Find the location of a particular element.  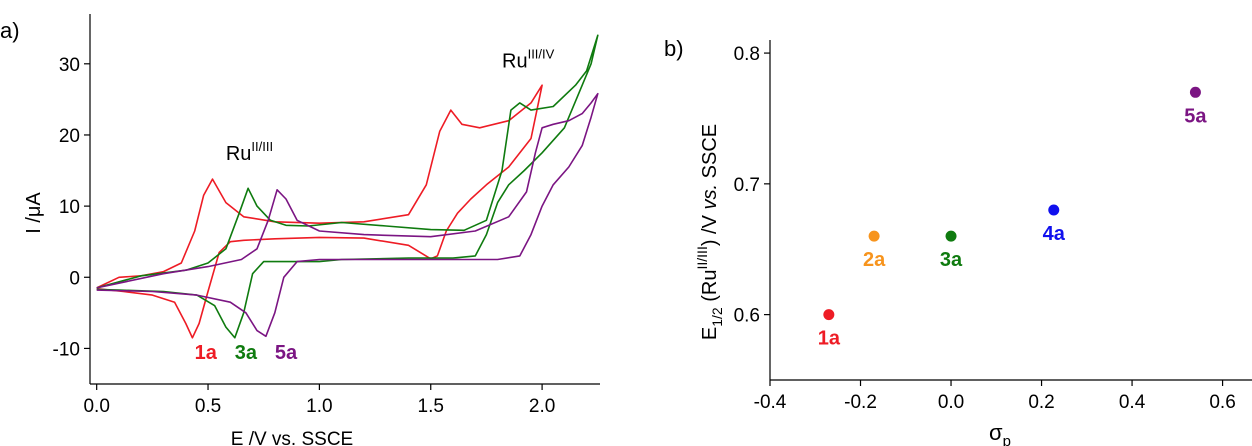

panel-b-y-label-part: ) /V is located at coordinates (710, 227).